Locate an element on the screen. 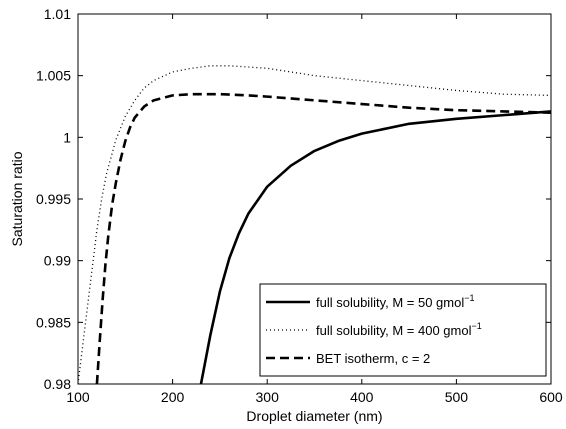  y-tick-label: 1 is located at coordinates (67, 137).